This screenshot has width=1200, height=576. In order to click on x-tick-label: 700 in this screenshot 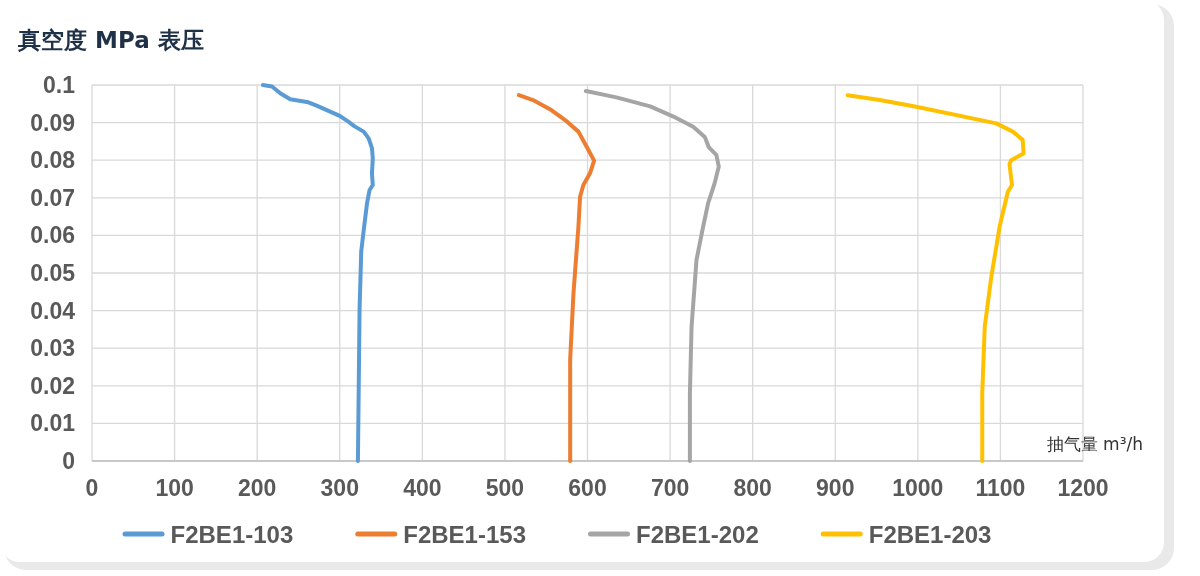, I will do `click(670, 488)`.